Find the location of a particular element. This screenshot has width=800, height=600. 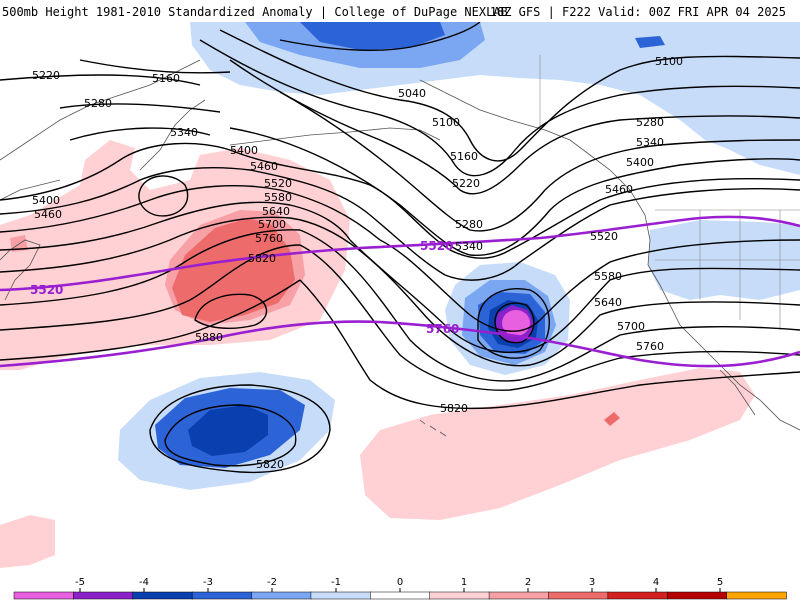

colorbar-svg: -5 -4 -3 -2 -1 0 1 2 3 4 5 is located at coordinates (400, 588).